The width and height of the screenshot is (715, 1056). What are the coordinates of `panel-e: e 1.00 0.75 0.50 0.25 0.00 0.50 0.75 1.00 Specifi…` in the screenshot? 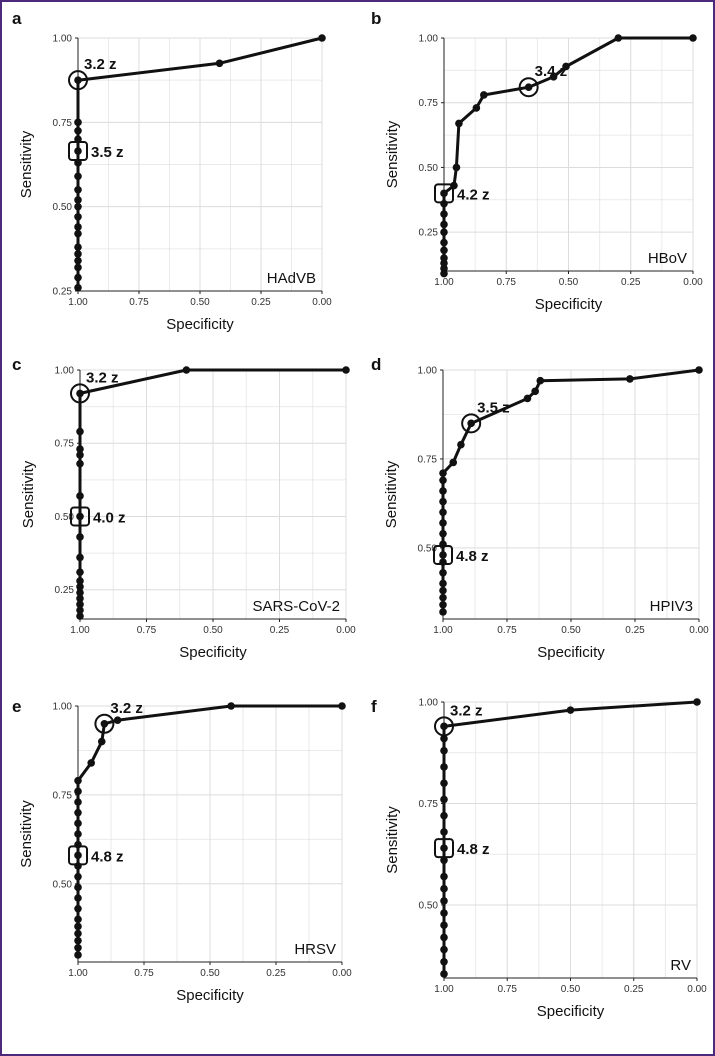 It's located at (182, 850).